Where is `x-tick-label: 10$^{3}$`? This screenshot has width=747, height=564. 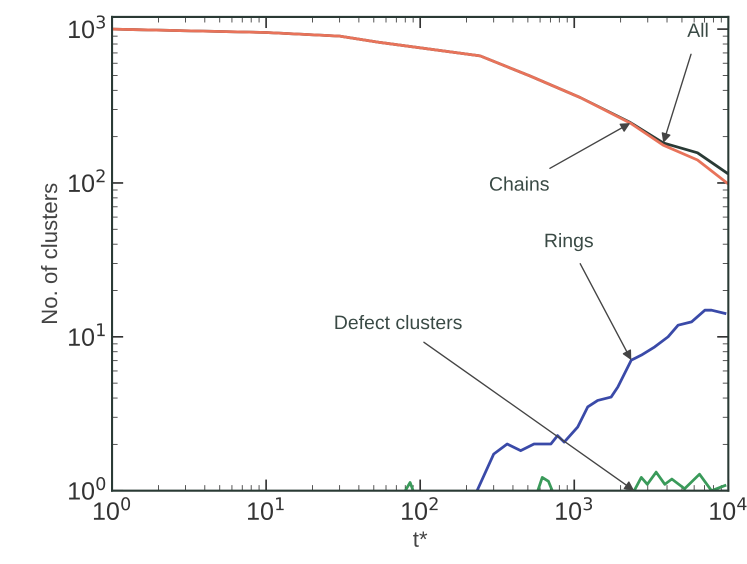 x-tick-label: 10$^{3}$ is located at coordinates (574, 508).